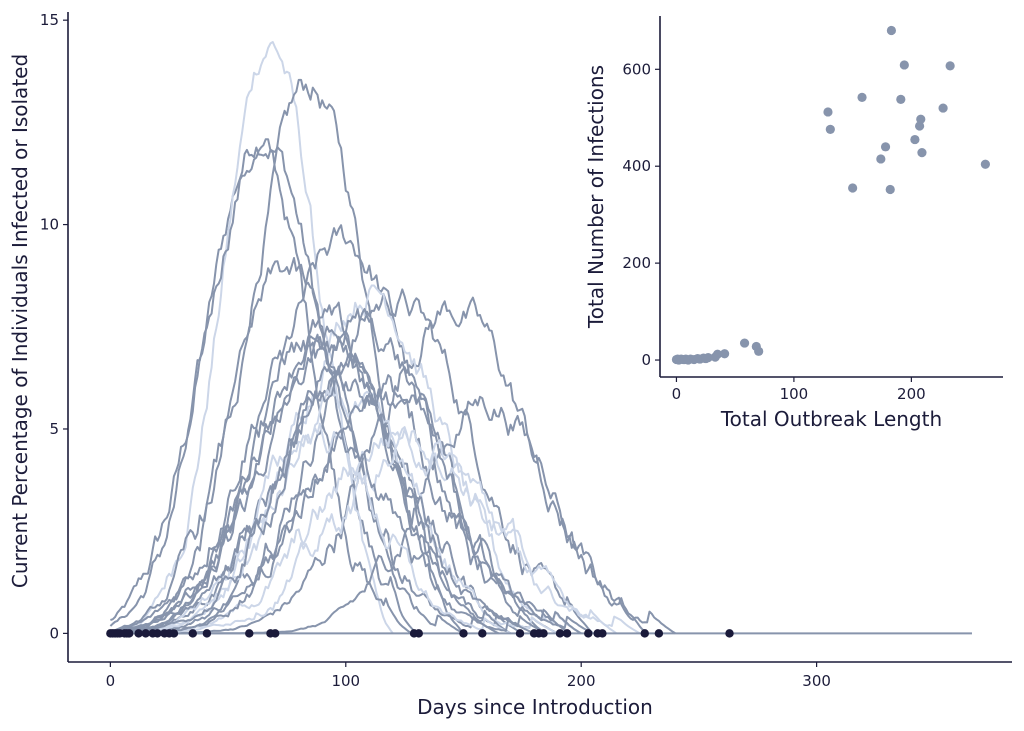 The width and height of the screenshot is (1024, 731). What do you see at coordinates (49, 225) in the screenshot?
I see `main-y-tick-label: 10` at bounding box center [49, 225].